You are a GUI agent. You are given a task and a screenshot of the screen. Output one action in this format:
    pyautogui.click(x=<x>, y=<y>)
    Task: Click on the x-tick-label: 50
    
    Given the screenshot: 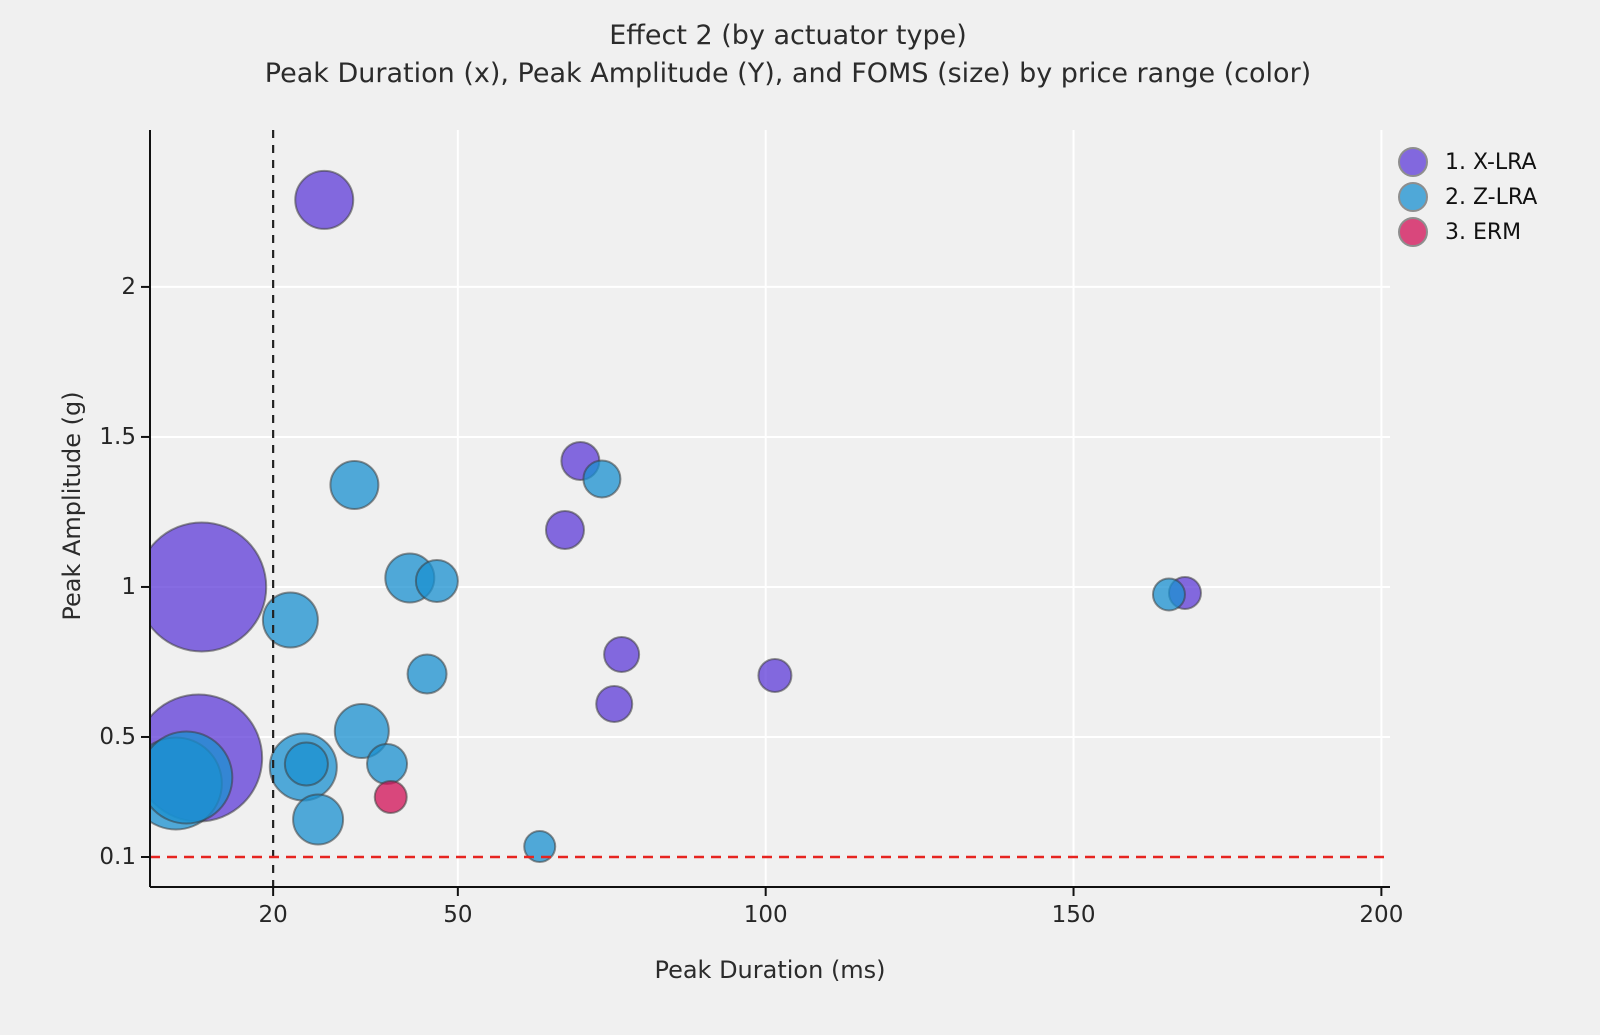 What is the action you would take?
    pyautogui.click(x=458, y=915)
    